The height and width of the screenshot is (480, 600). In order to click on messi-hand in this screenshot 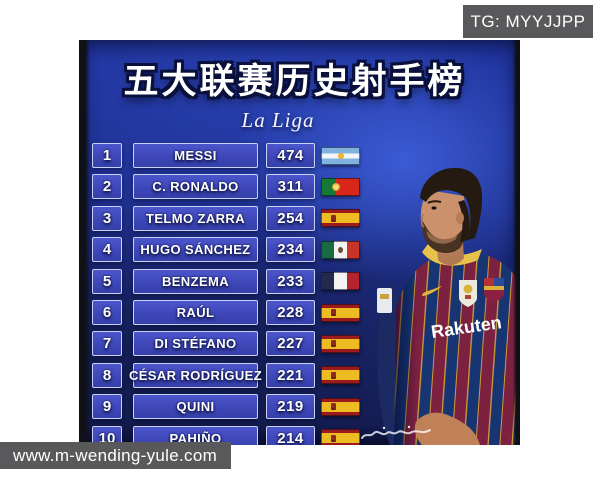, I will do `click(447, 428)`.